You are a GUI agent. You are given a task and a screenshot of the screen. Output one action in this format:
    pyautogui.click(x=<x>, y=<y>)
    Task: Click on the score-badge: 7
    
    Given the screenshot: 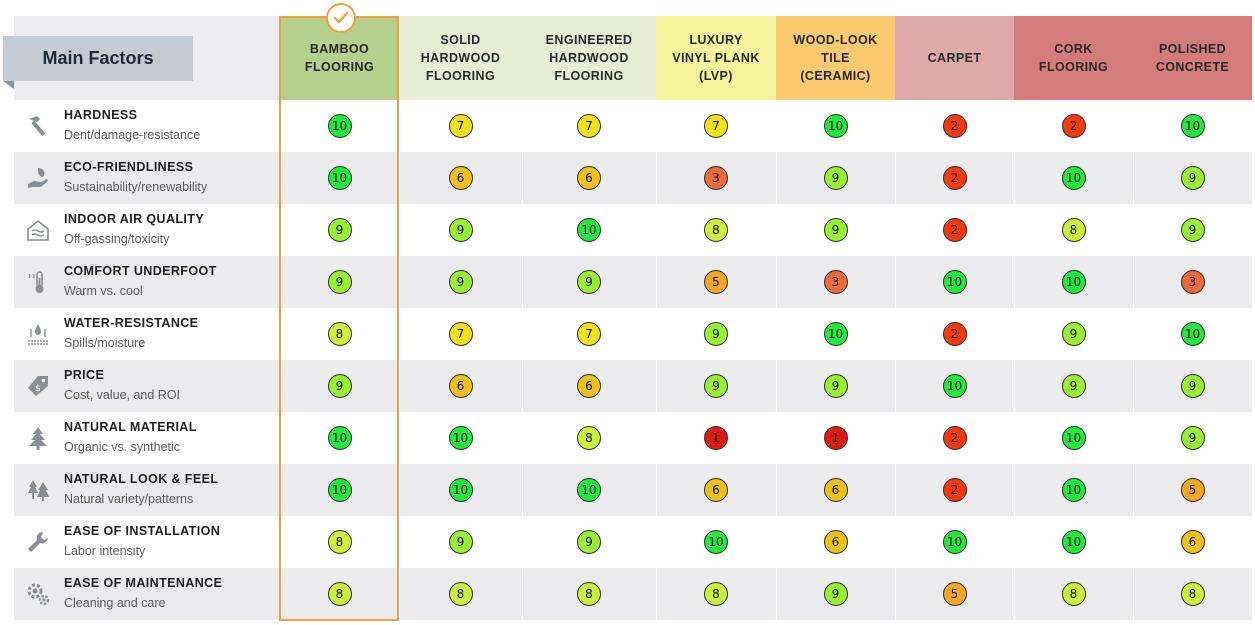 What is the action you would take?
    pyautogui.click(x=589, y=334)
    